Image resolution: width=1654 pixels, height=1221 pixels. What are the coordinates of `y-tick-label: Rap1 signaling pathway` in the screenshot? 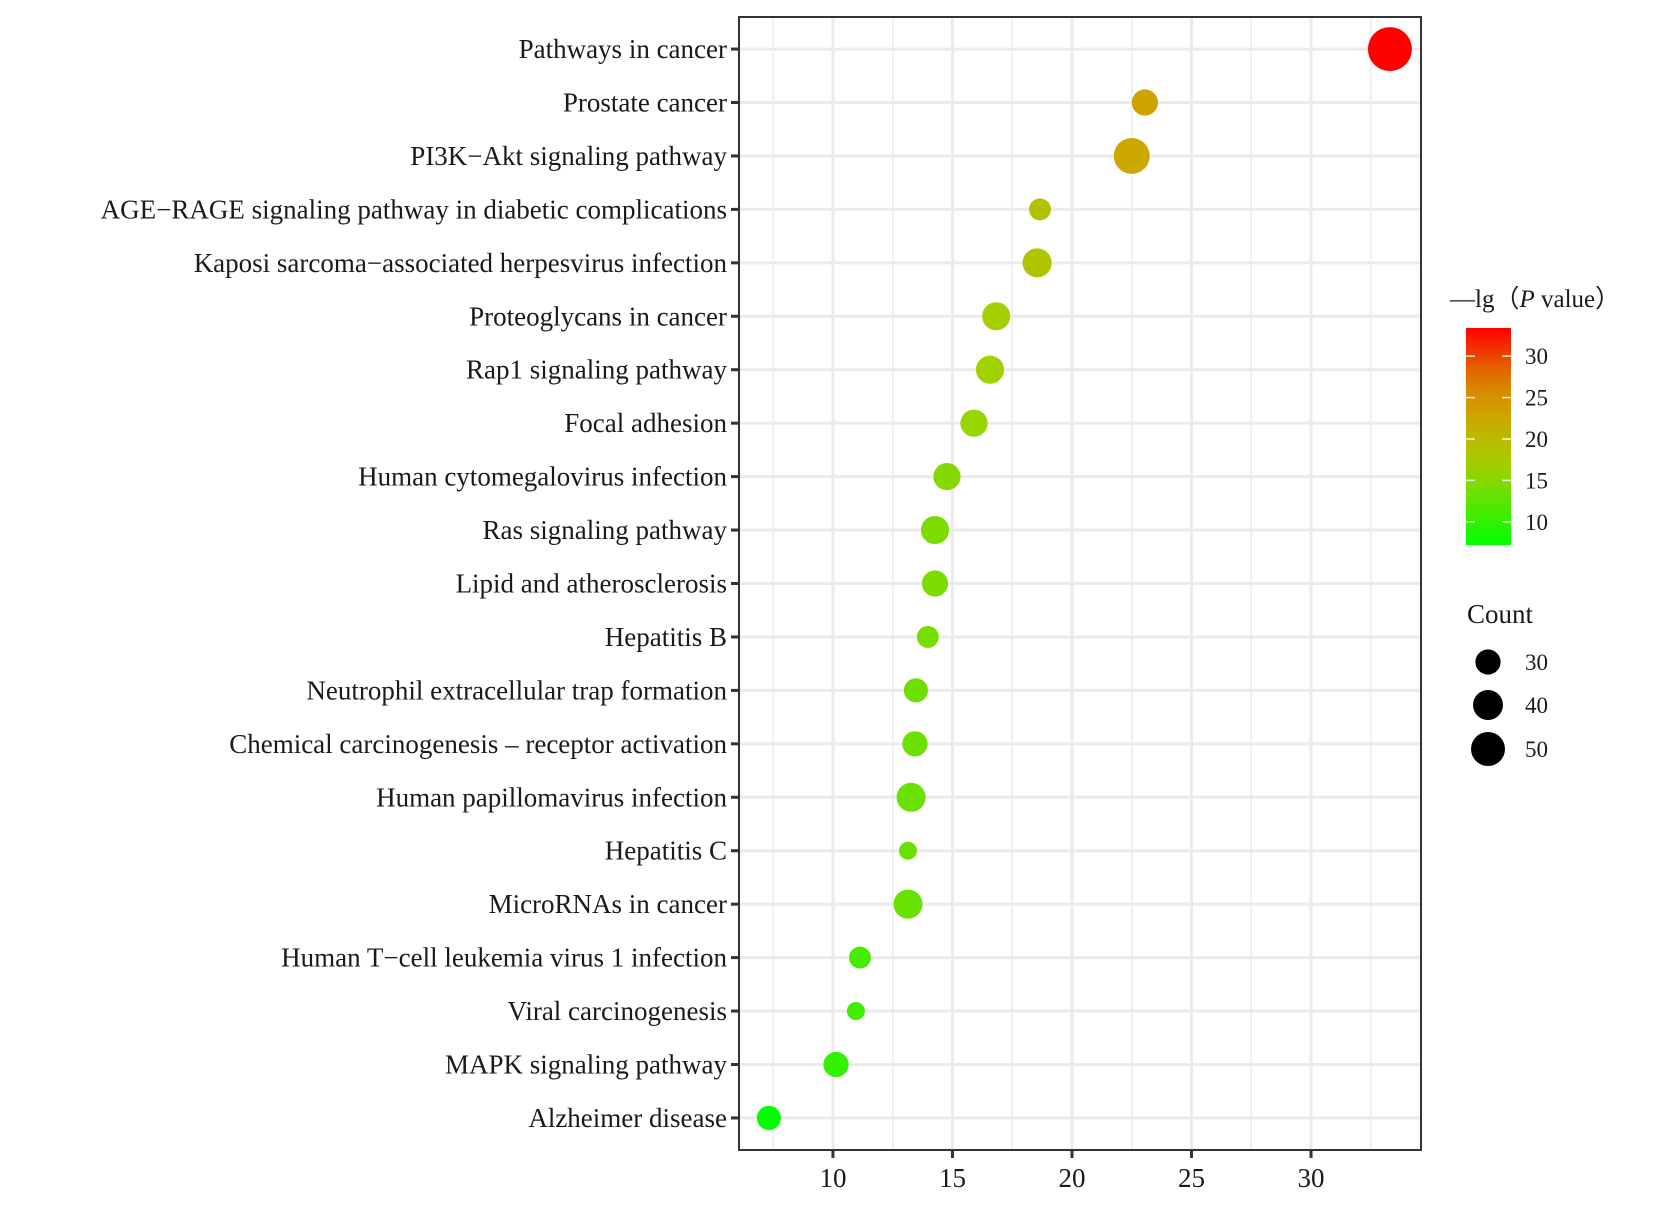 It's located at (596, 370).